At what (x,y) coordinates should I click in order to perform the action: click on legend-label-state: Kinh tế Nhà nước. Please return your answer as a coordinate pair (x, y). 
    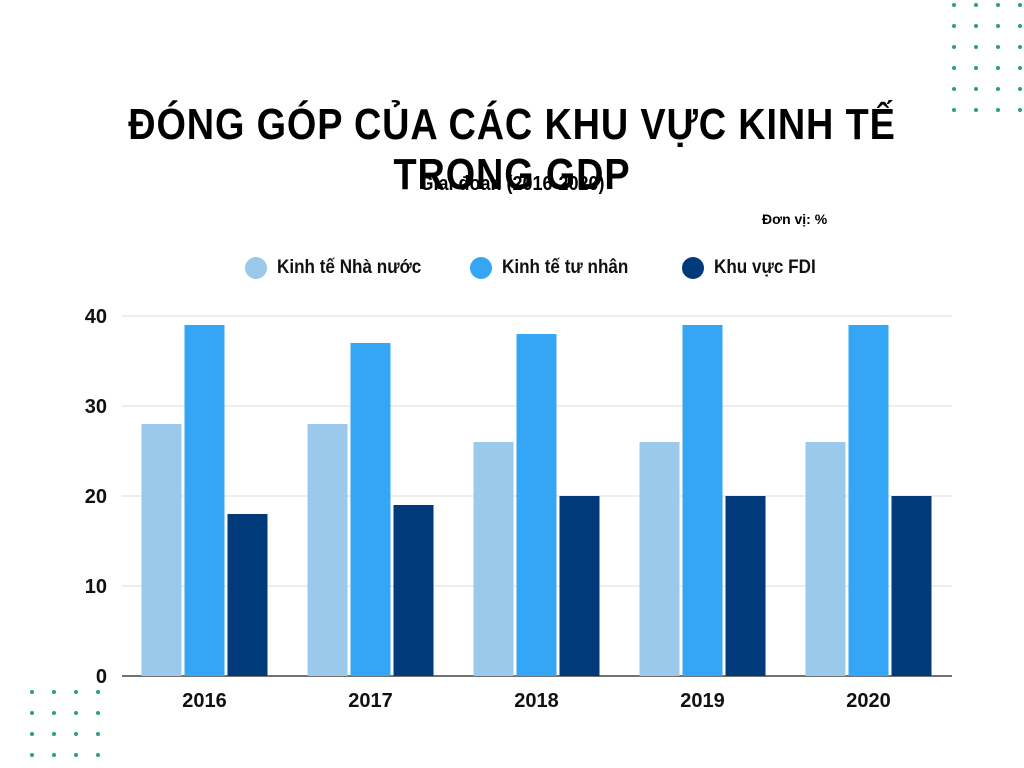
    Looking at the image, I should click on (349, 267).